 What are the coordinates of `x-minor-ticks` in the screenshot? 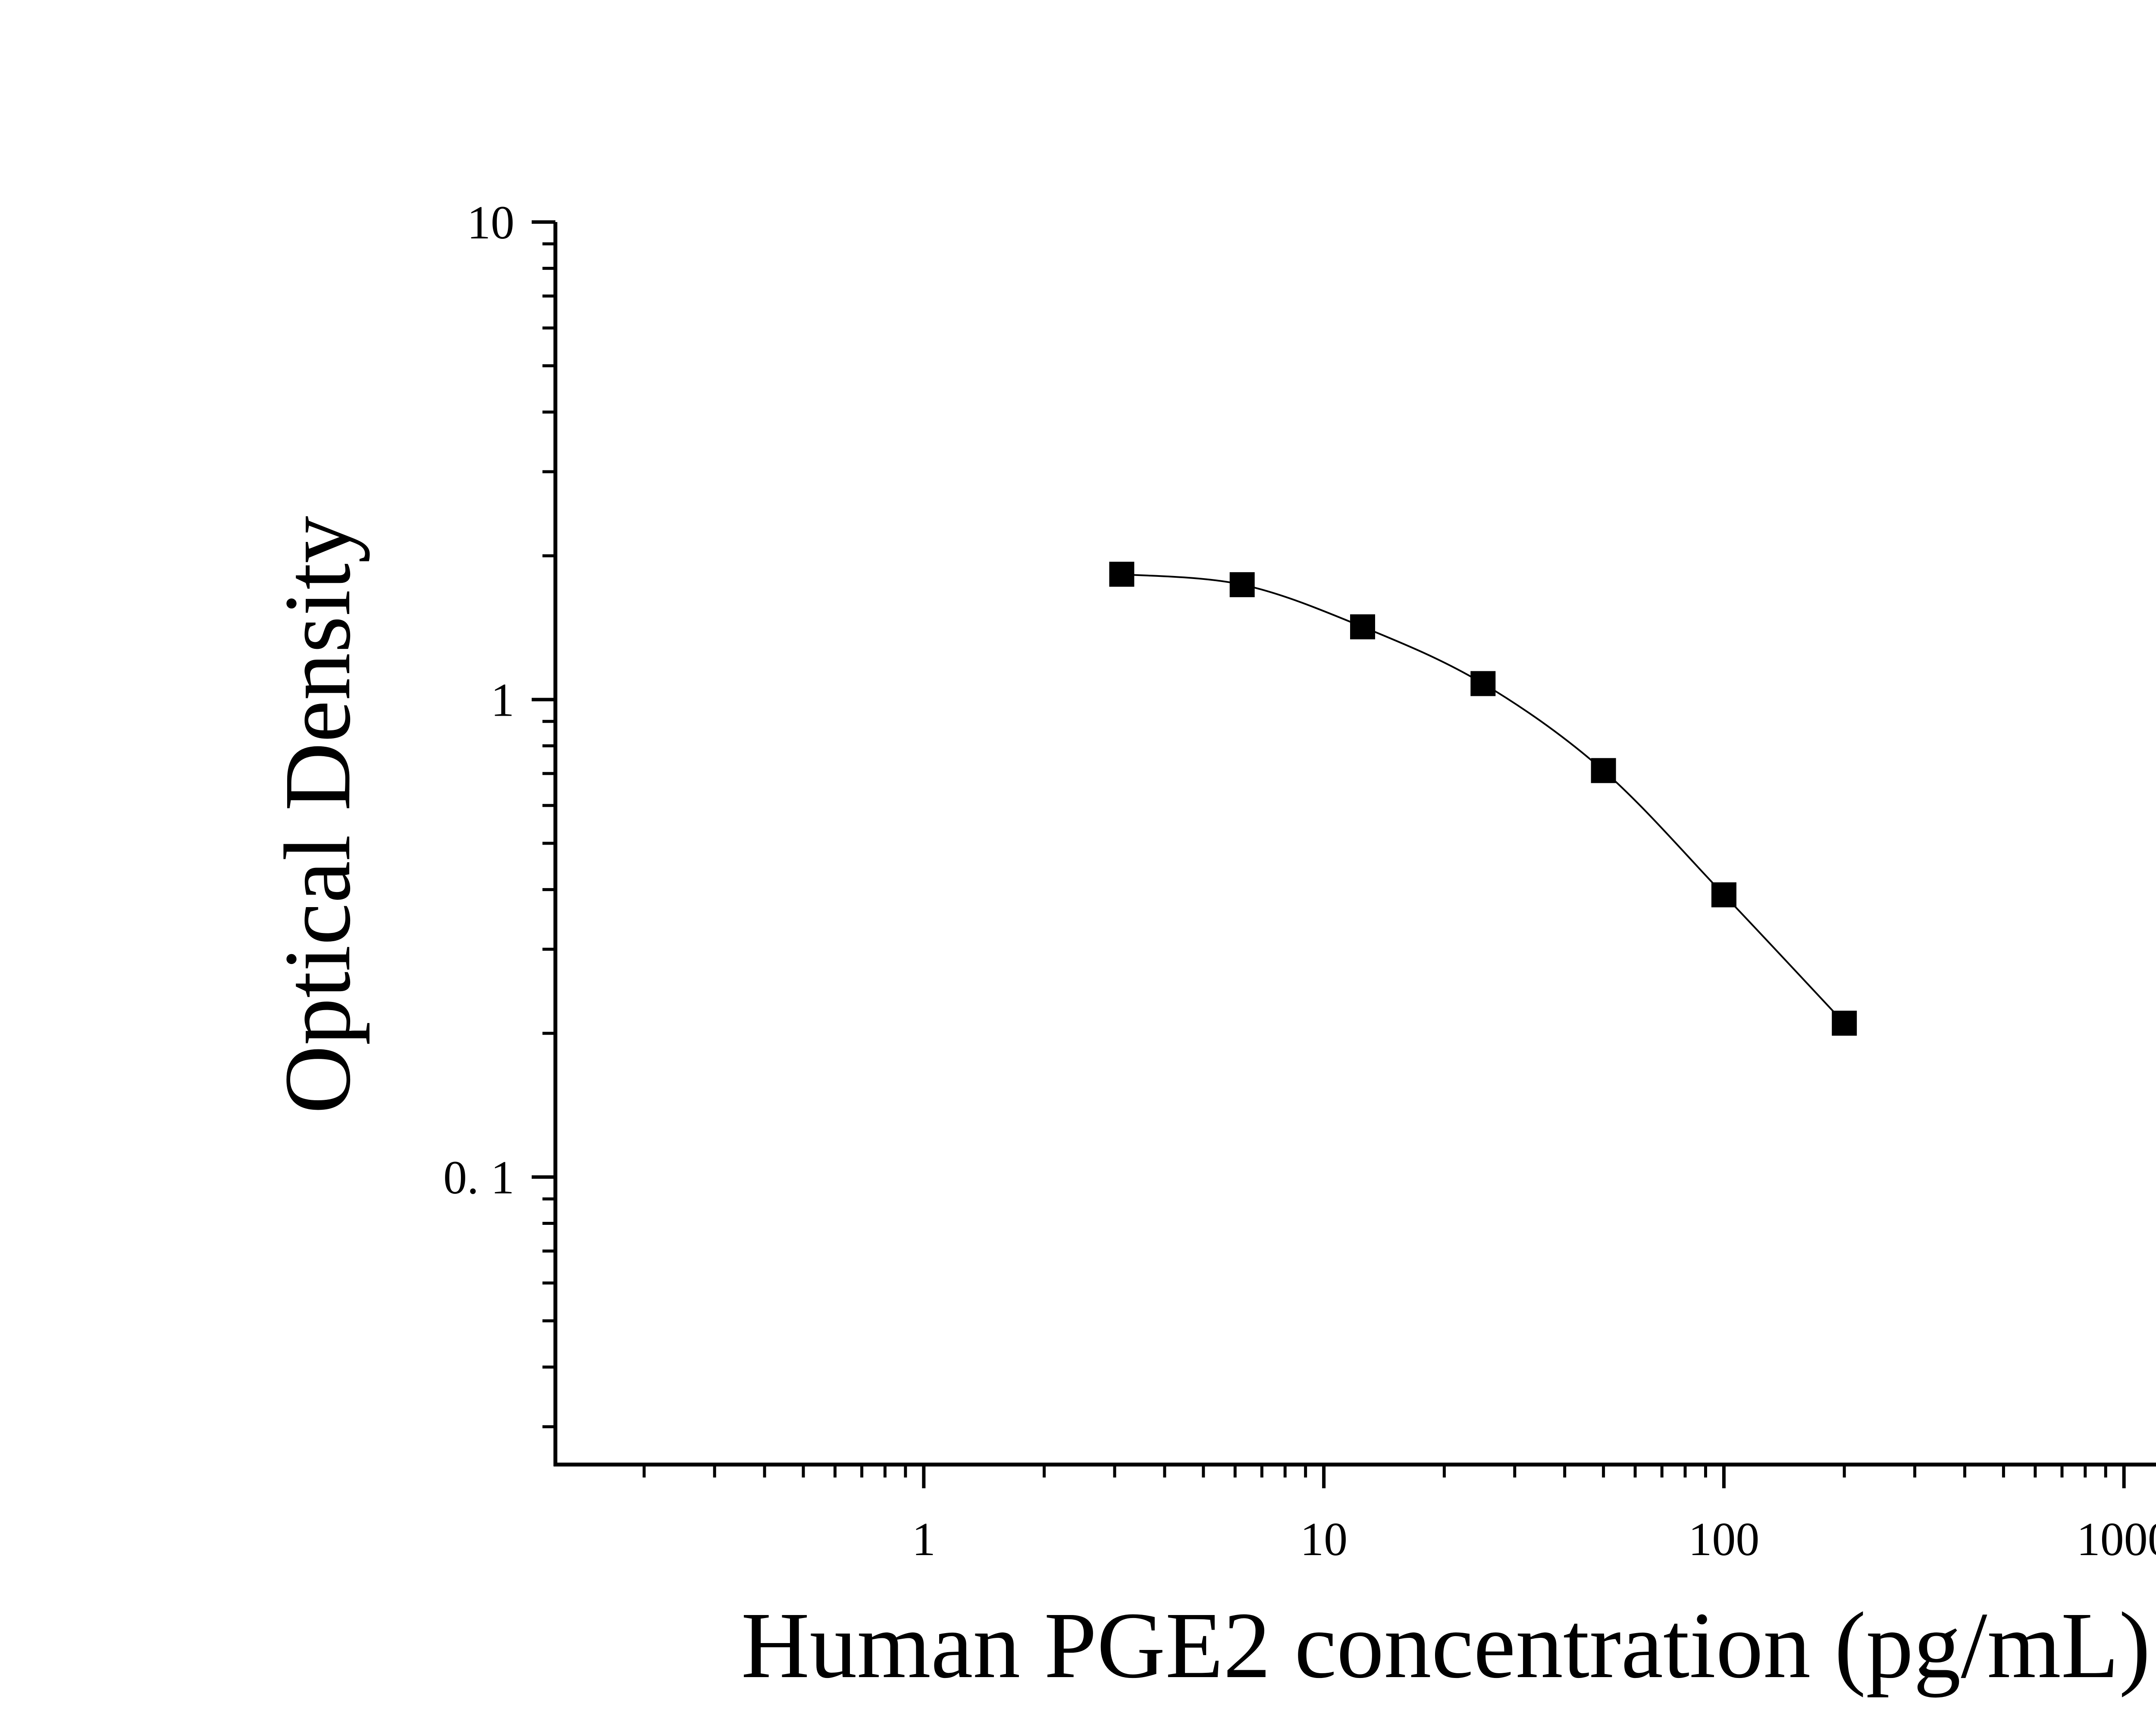 It's located at (1374, 1471).